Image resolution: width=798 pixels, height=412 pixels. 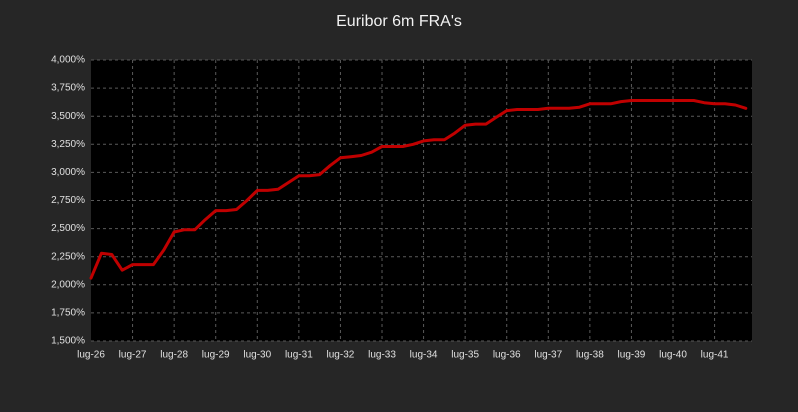 I want to click on y-tick-label: 3,250%, so click(x=68, y=144).